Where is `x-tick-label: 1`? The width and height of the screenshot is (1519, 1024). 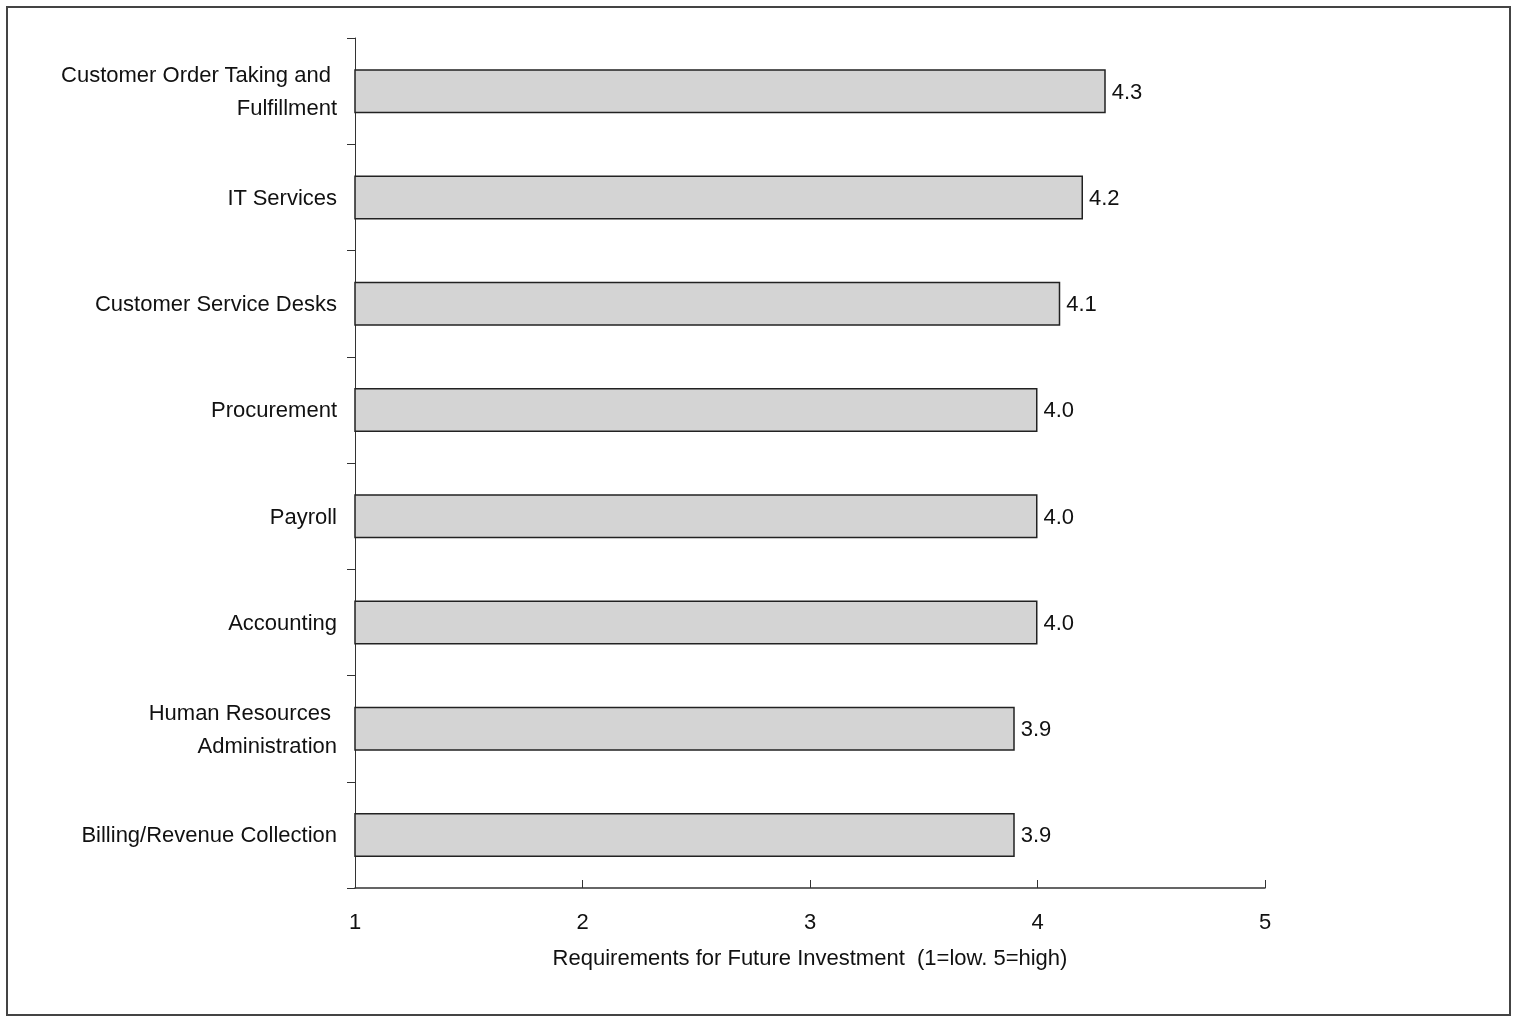
x-tick-label: 1 is located at coordinates (355, 921).